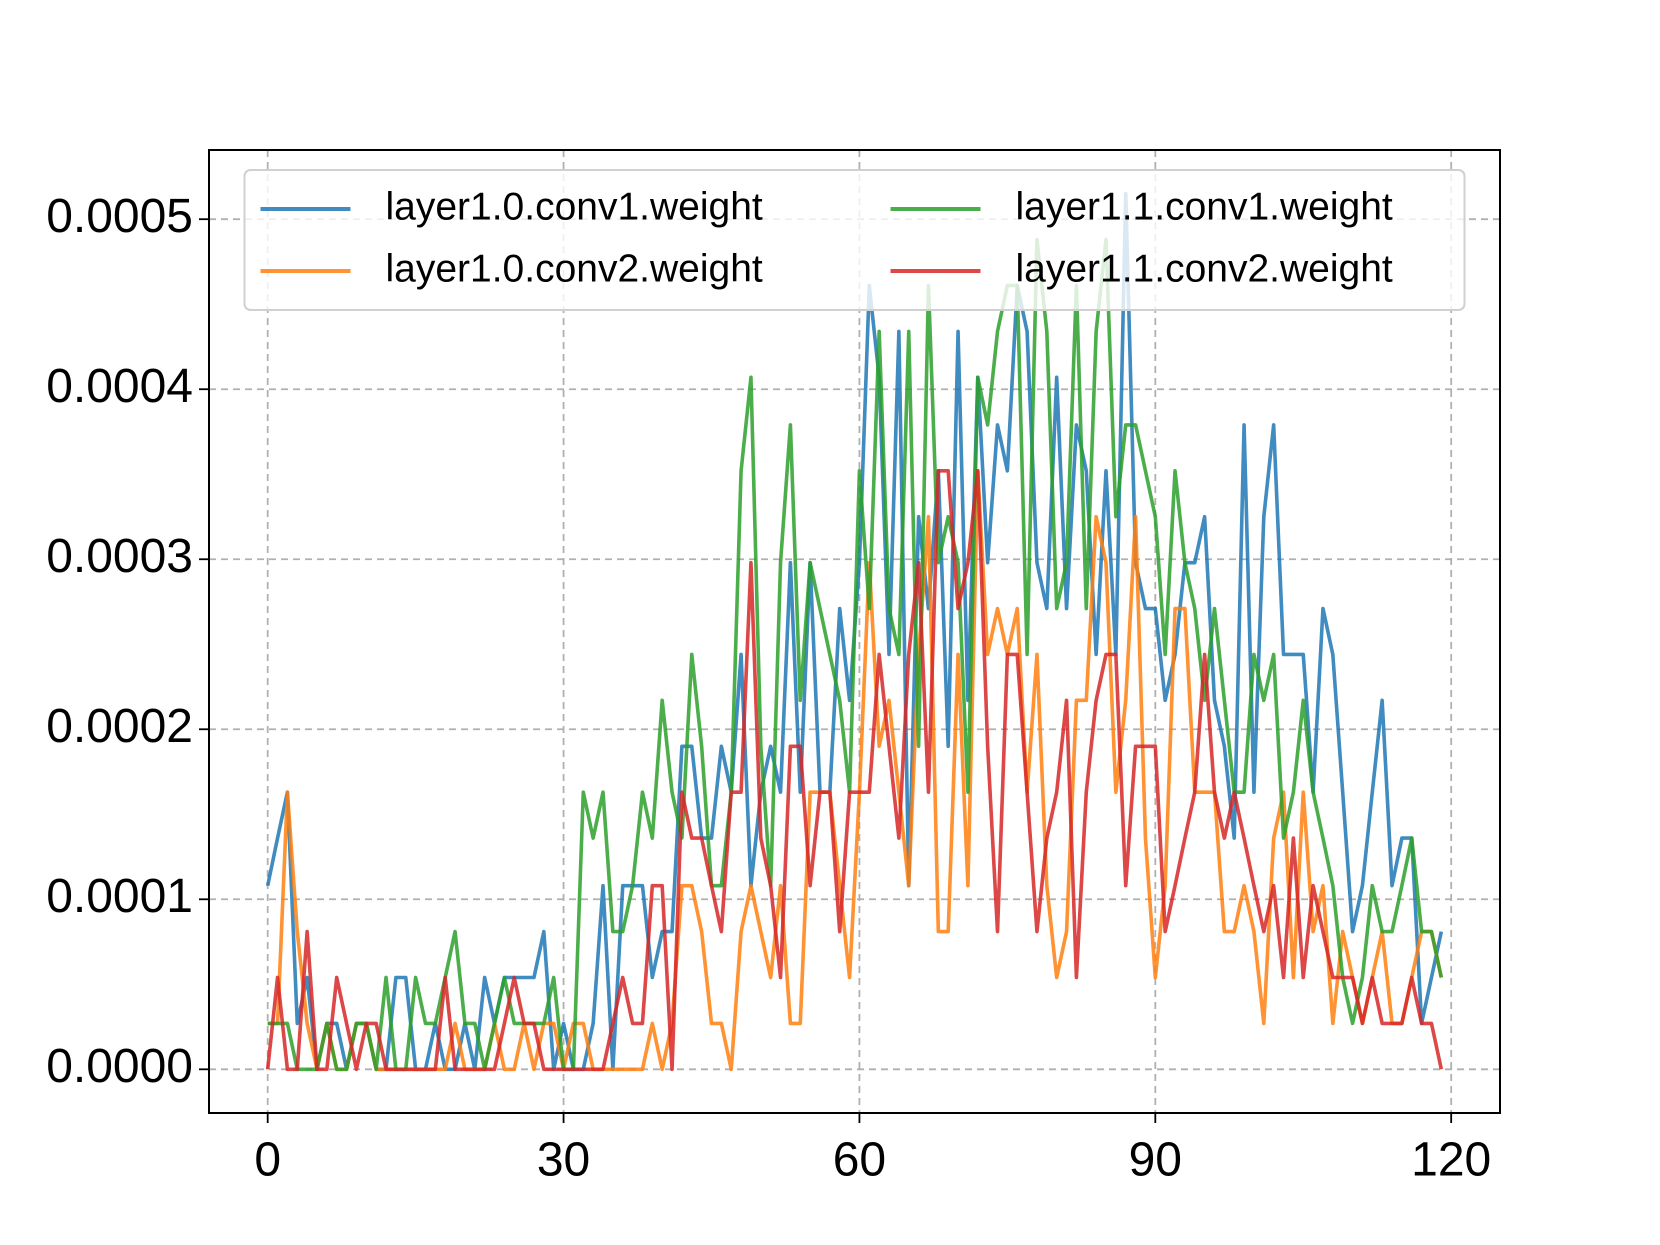 The image size is (1660, 1245). What do you see at coordinates (1451, 1160) in the screenshot?
I see `x-tick-label: 120` at bounding box center [1451, 1160].